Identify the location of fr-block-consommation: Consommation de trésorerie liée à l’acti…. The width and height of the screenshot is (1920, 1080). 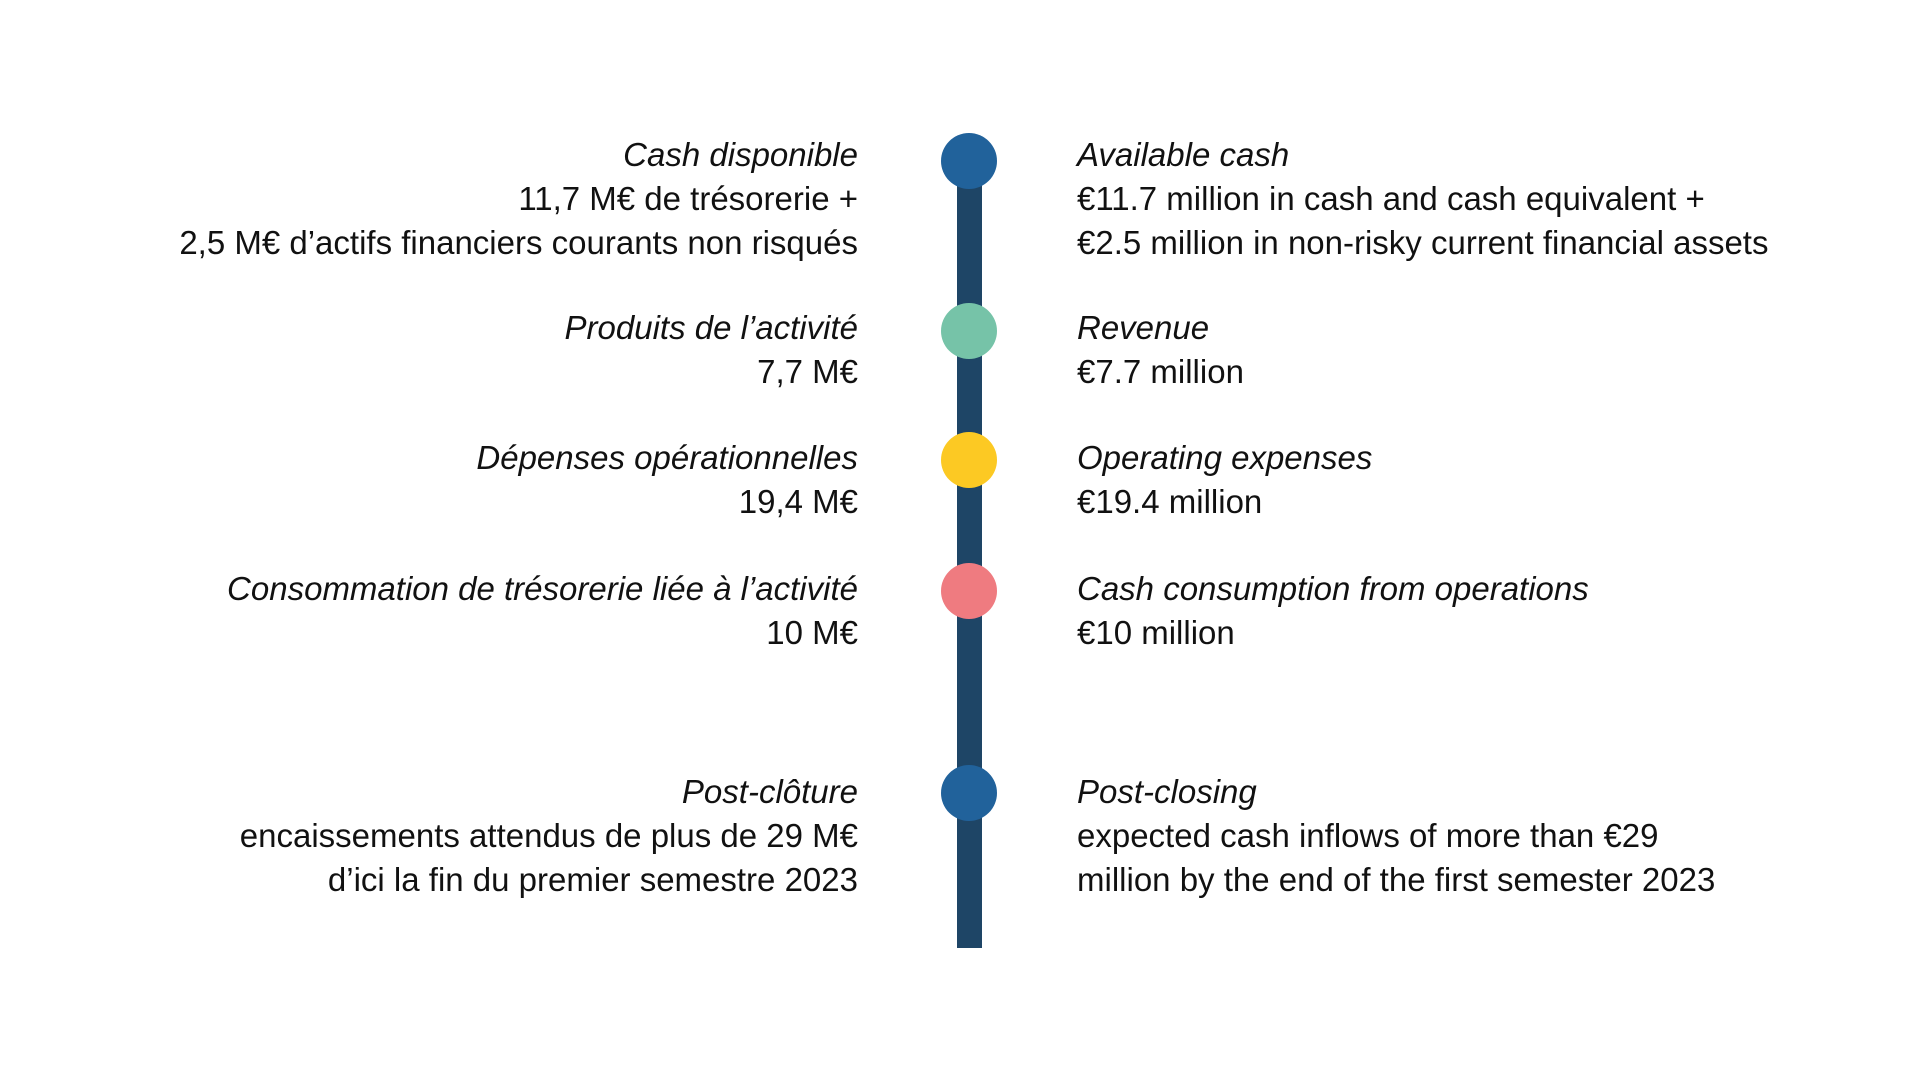
(542, 611).